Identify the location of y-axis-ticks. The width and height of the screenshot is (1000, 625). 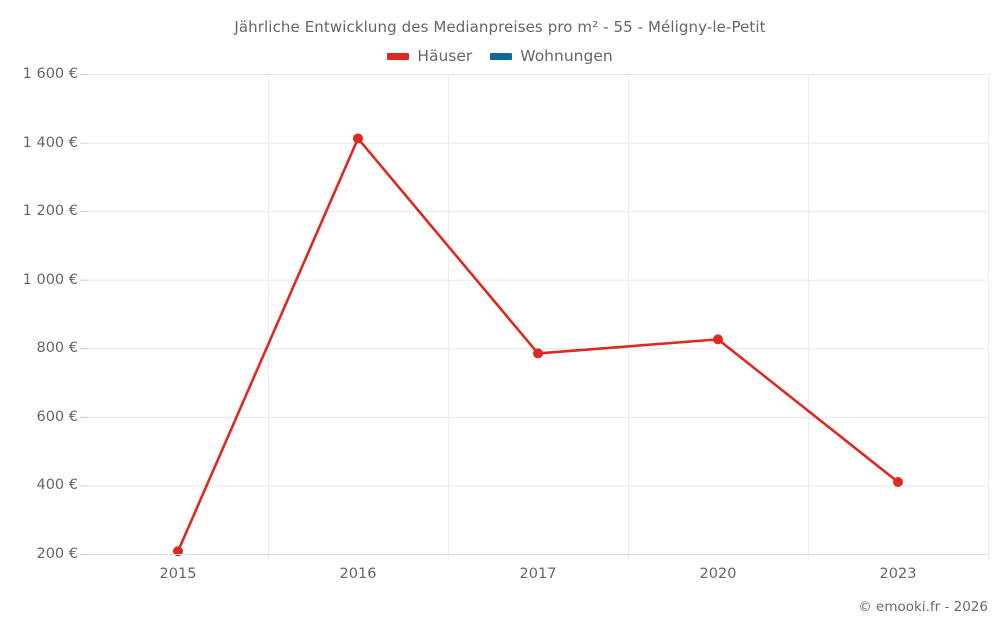
(84, 314).